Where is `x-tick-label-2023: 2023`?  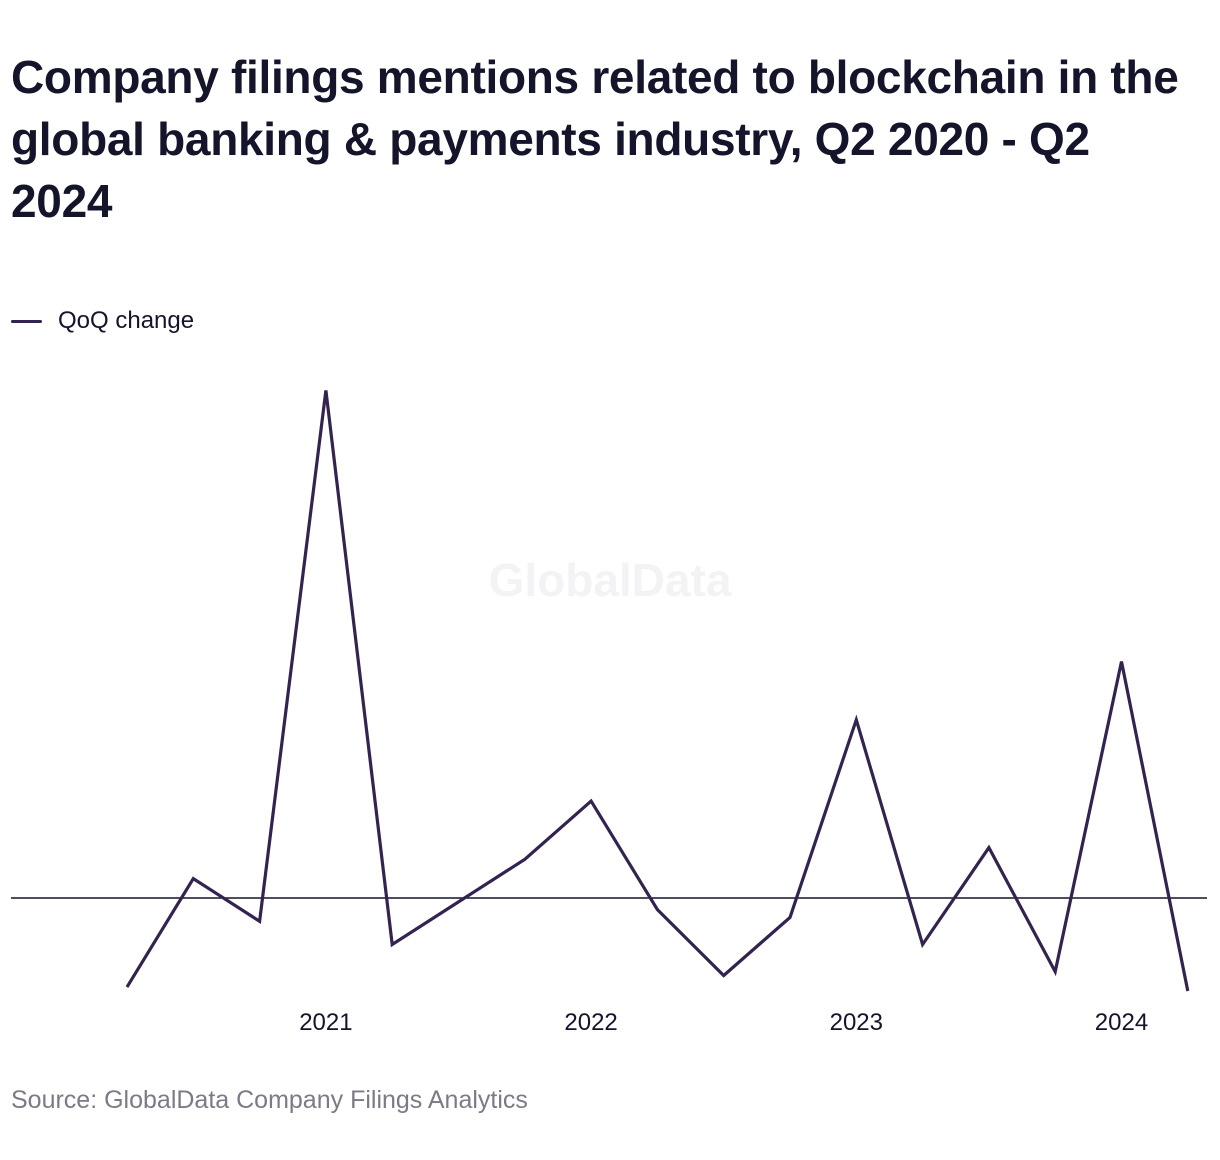 x-tick-label-2023: 2023 is located at coordinates (856, 1022).